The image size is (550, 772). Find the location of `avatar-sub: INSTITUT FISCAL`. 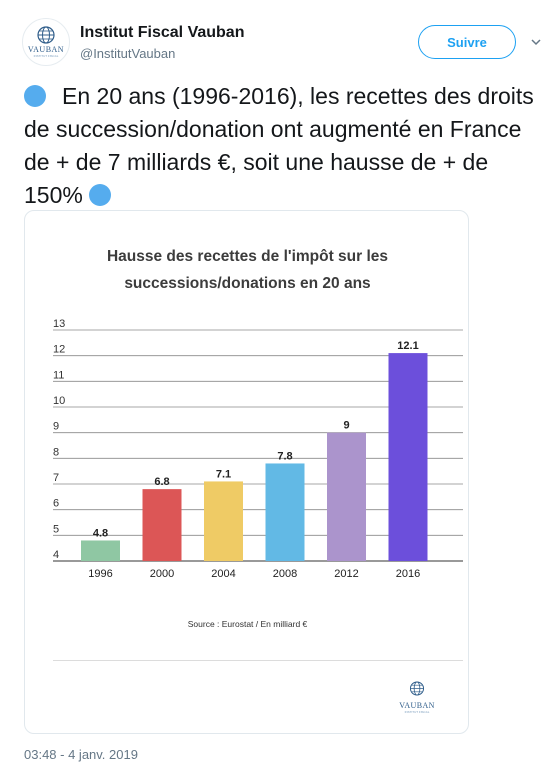

avatar-sub: INSTITUT FISCAL is located at coordinates (46, 56).